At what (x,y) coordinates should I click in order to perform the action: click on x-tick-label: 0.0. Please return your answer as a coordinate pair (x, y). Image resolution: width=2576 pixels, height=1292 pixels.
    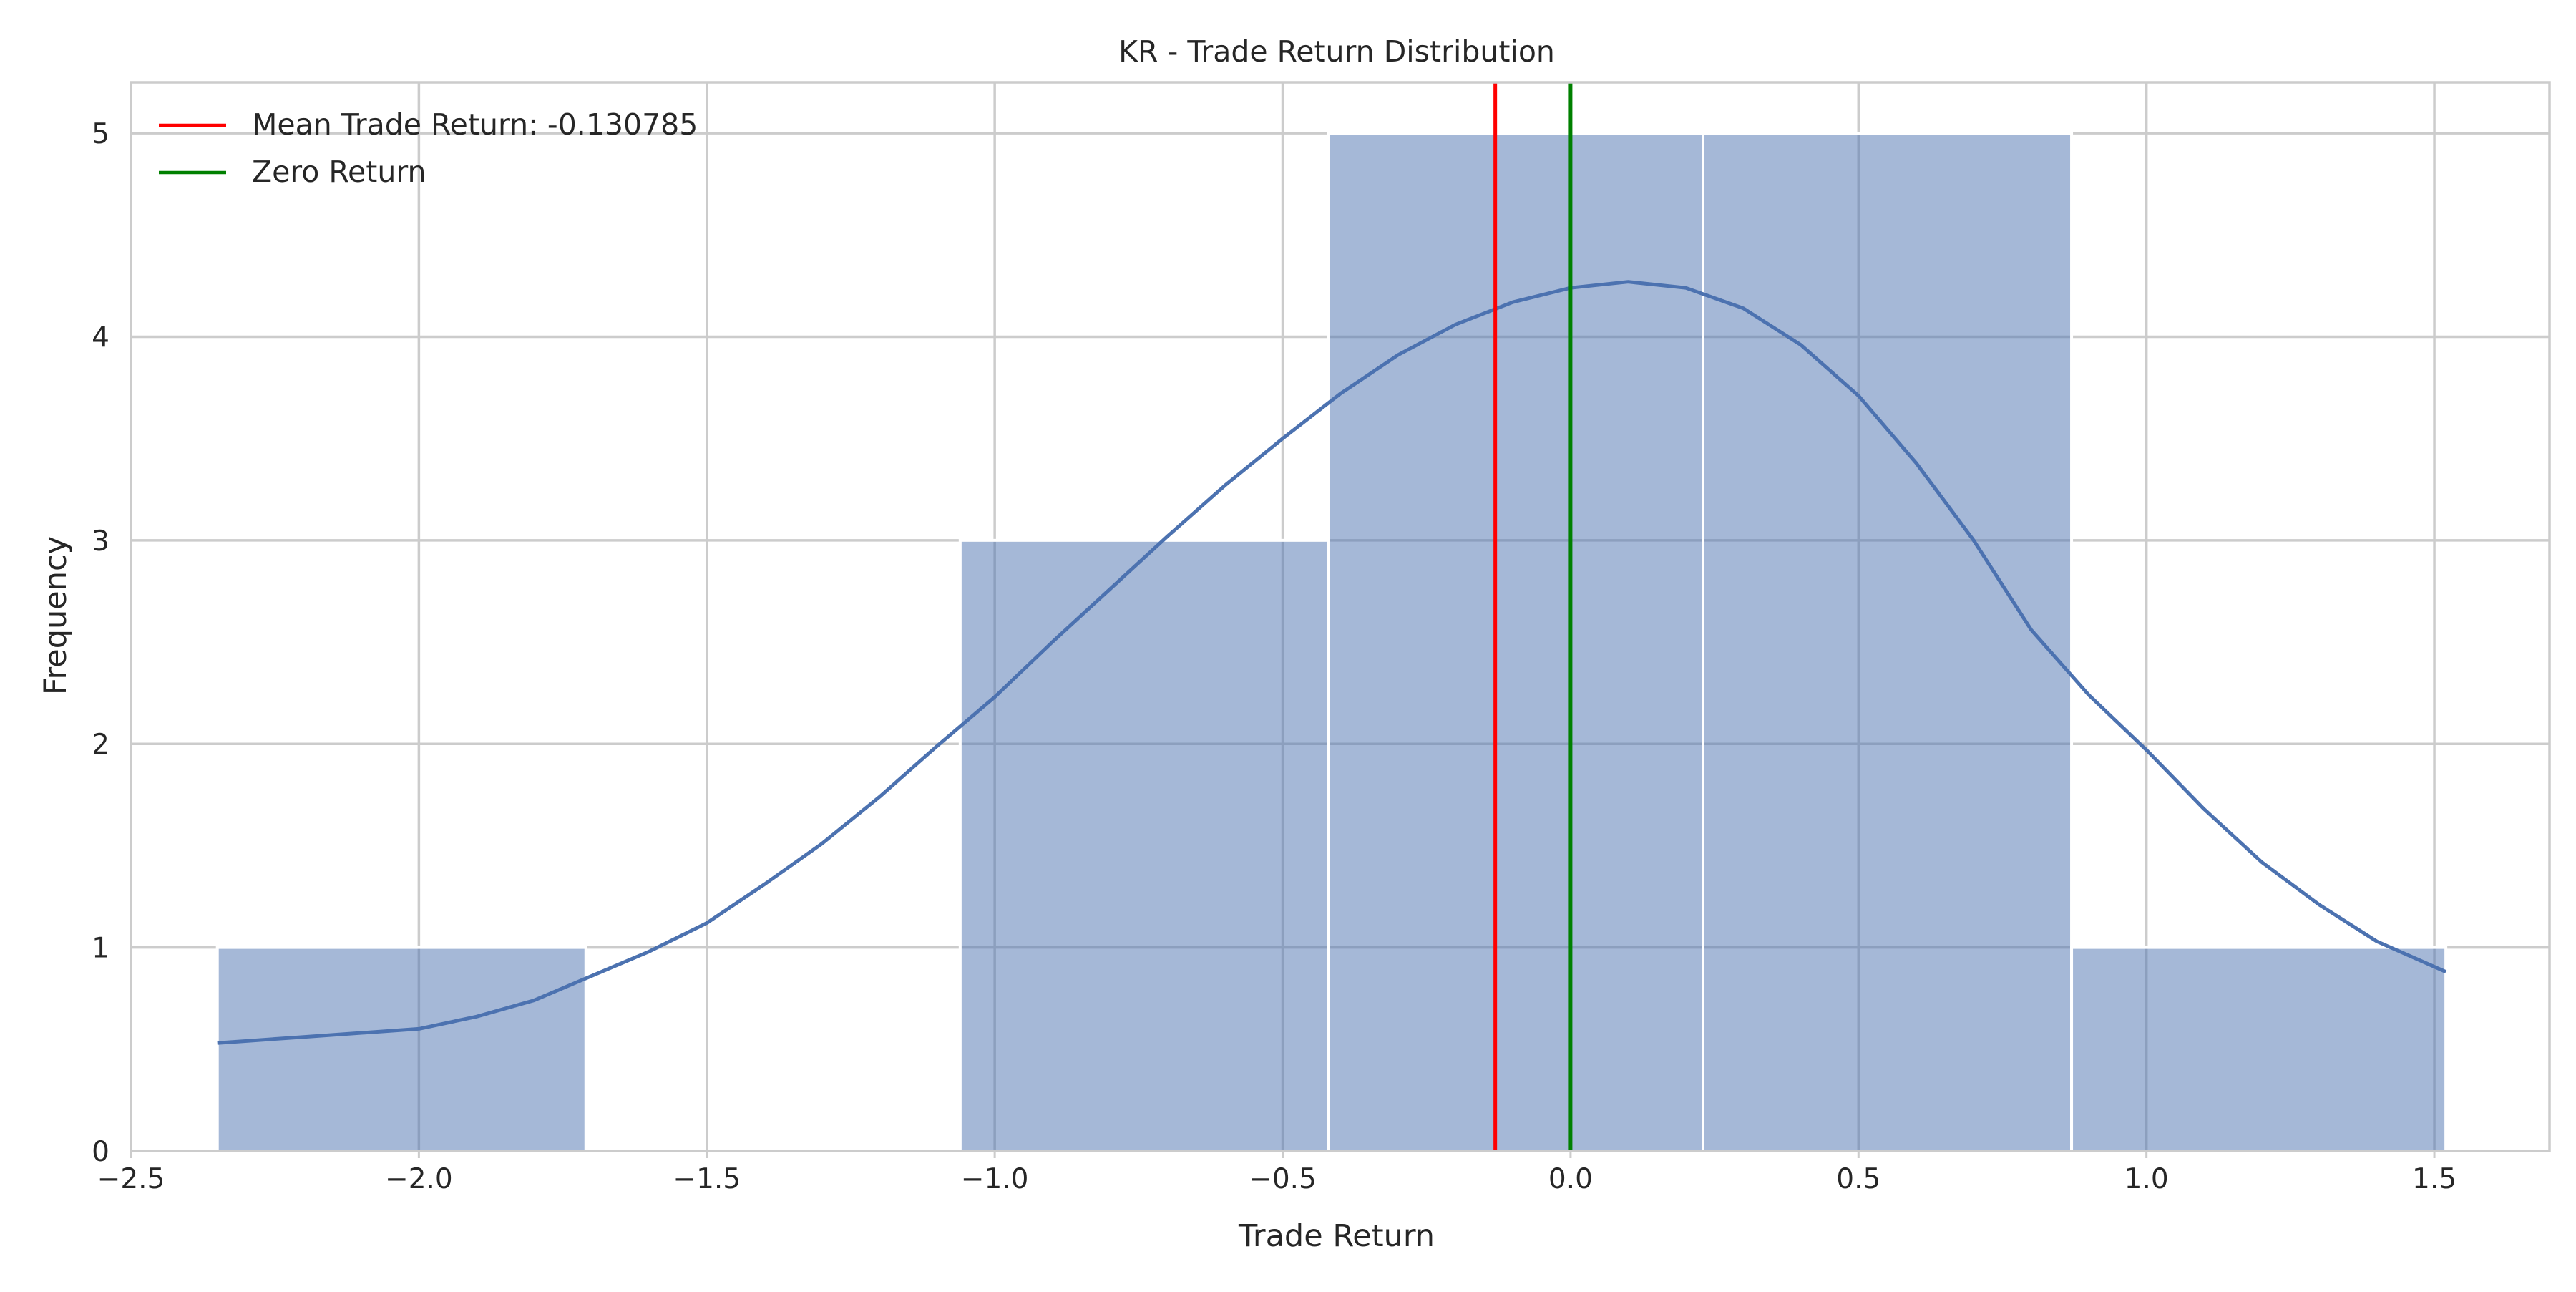
    Looking at the image, I should click on (1570, 1179).